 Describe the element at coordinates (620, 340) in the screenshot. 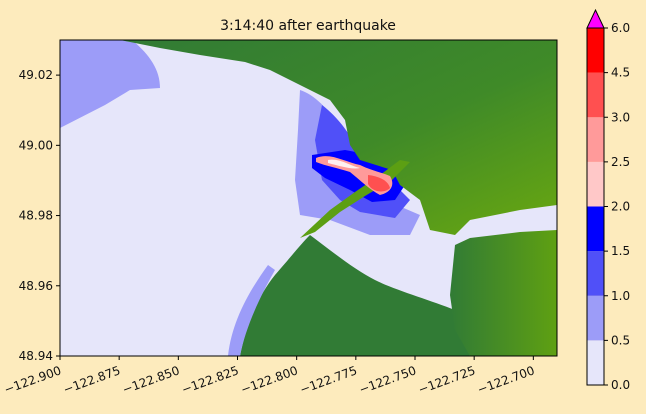

I see `colorbar-label: 0.5` at that location.